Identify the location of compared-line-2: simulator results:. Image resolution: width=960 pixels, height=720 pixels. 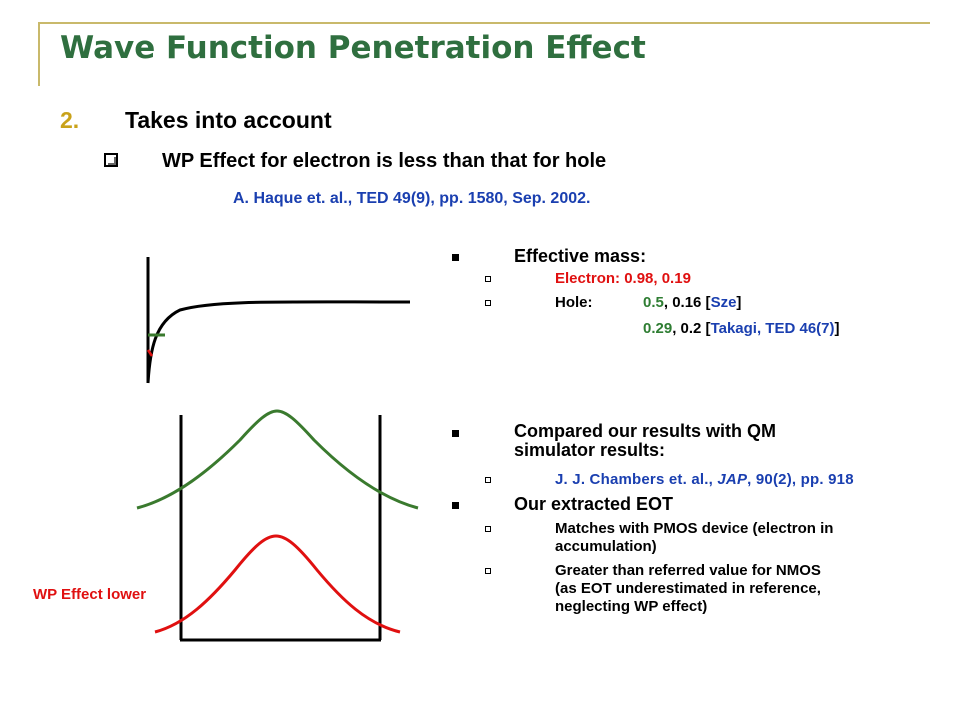
(590, 450).